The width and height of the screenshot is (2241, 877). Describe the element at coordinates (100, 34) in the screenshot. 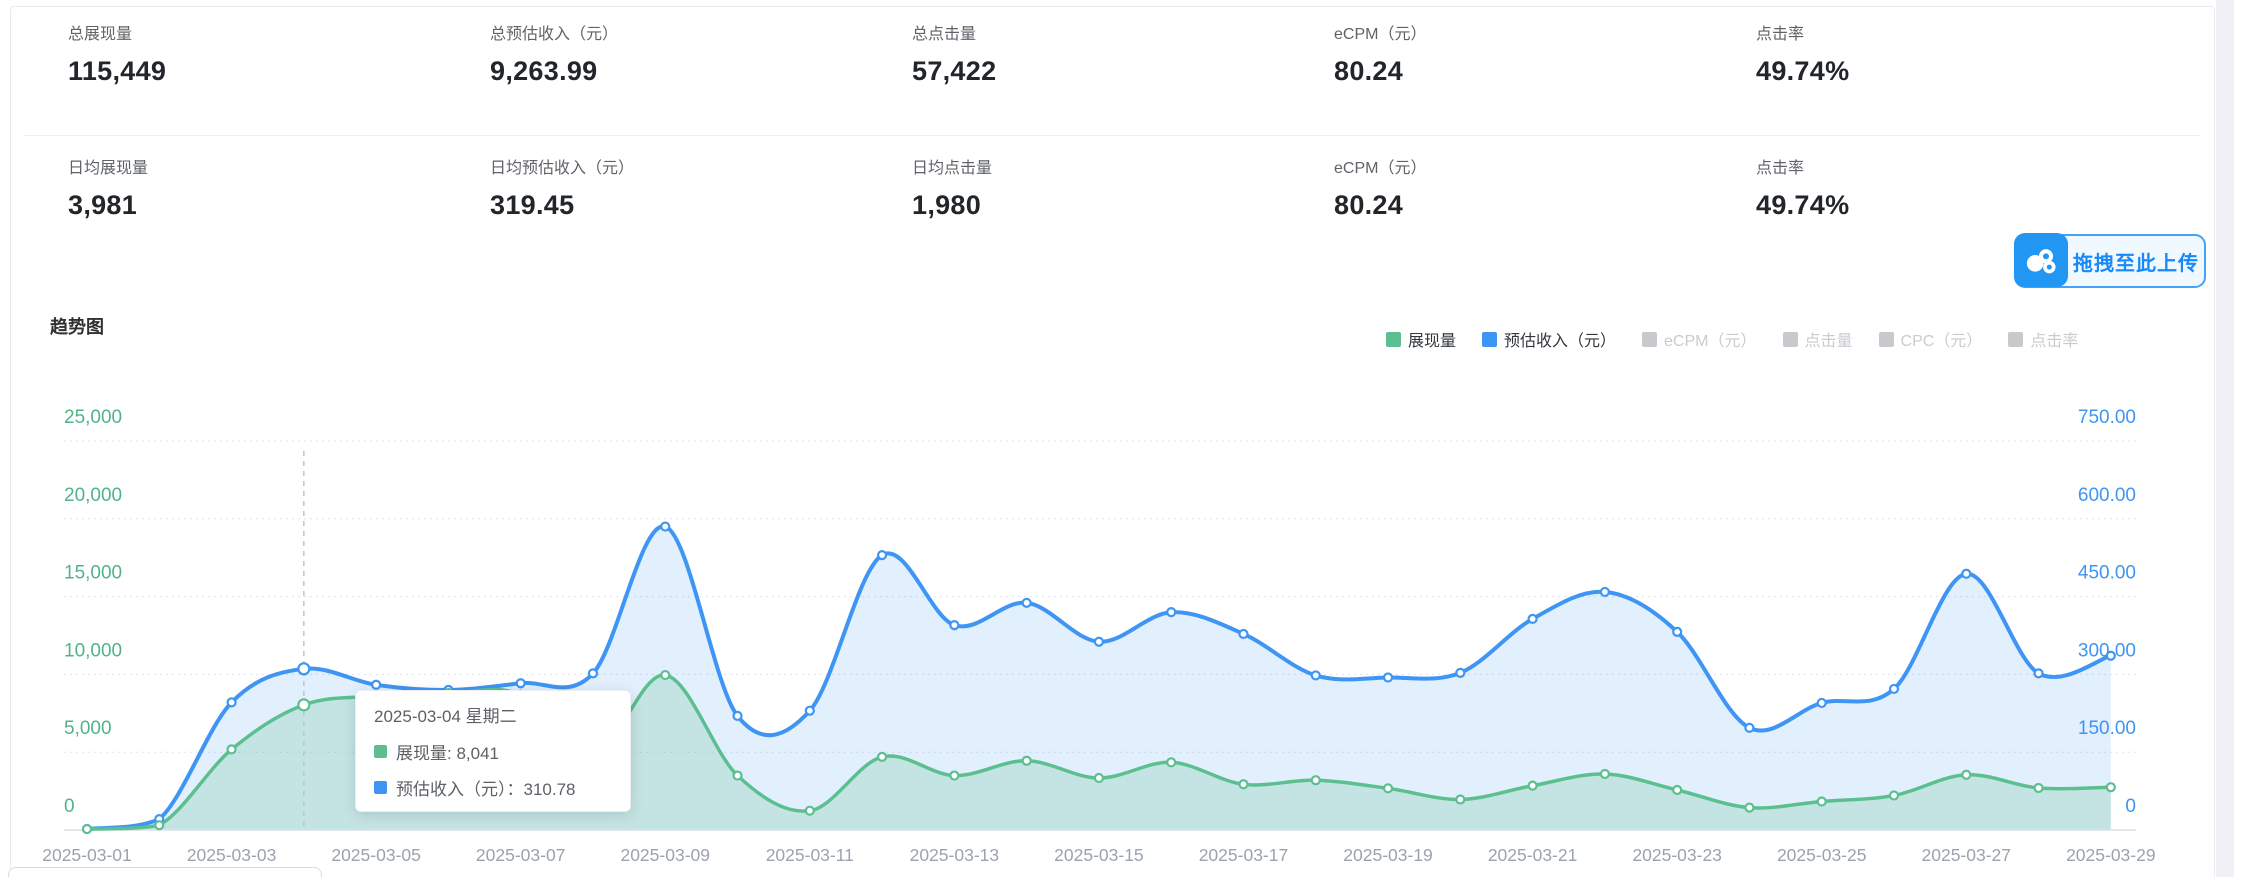

I see `stat-label: 总展现量` at that location.